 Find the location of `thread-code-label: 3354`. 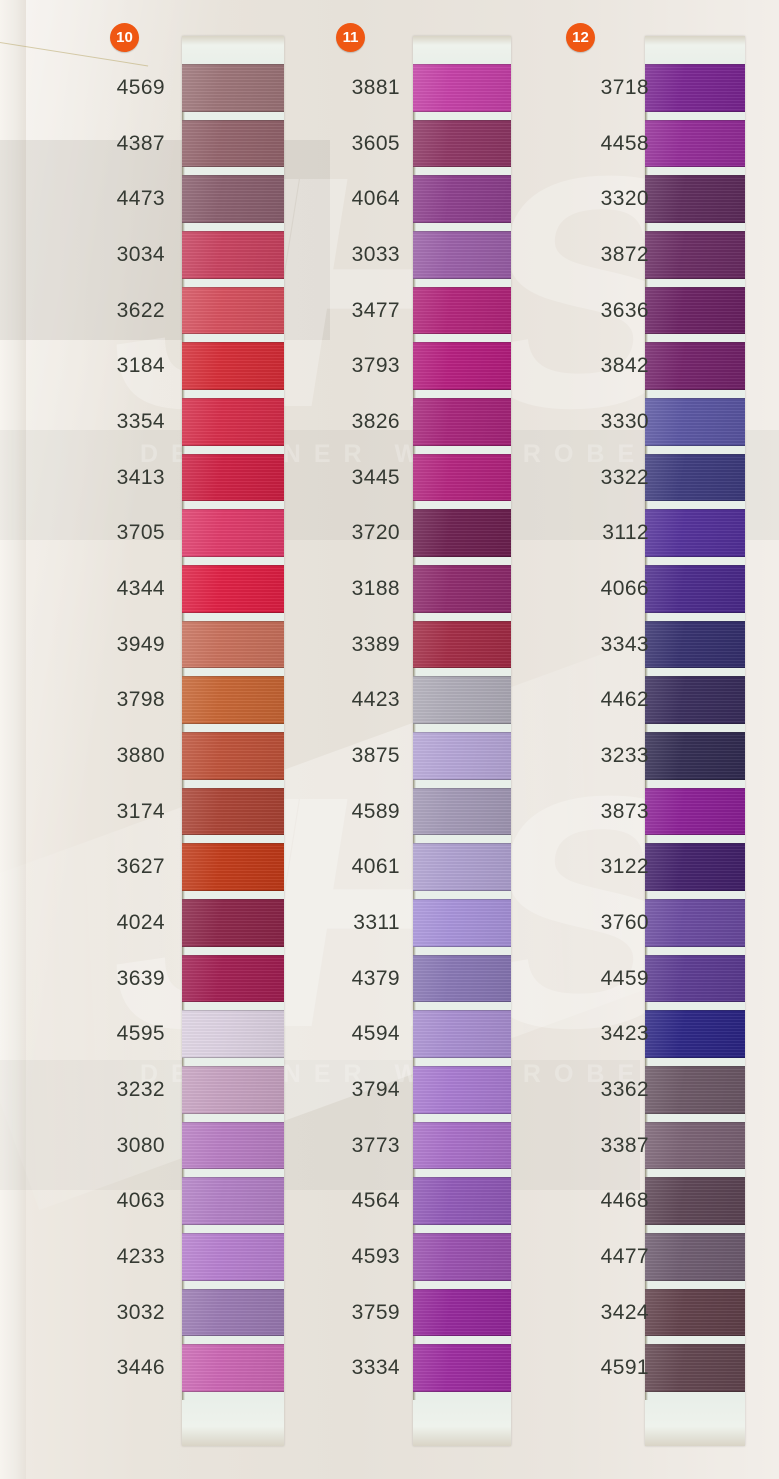

thread-code-label: 3354 is located at coordinates (140, 421).